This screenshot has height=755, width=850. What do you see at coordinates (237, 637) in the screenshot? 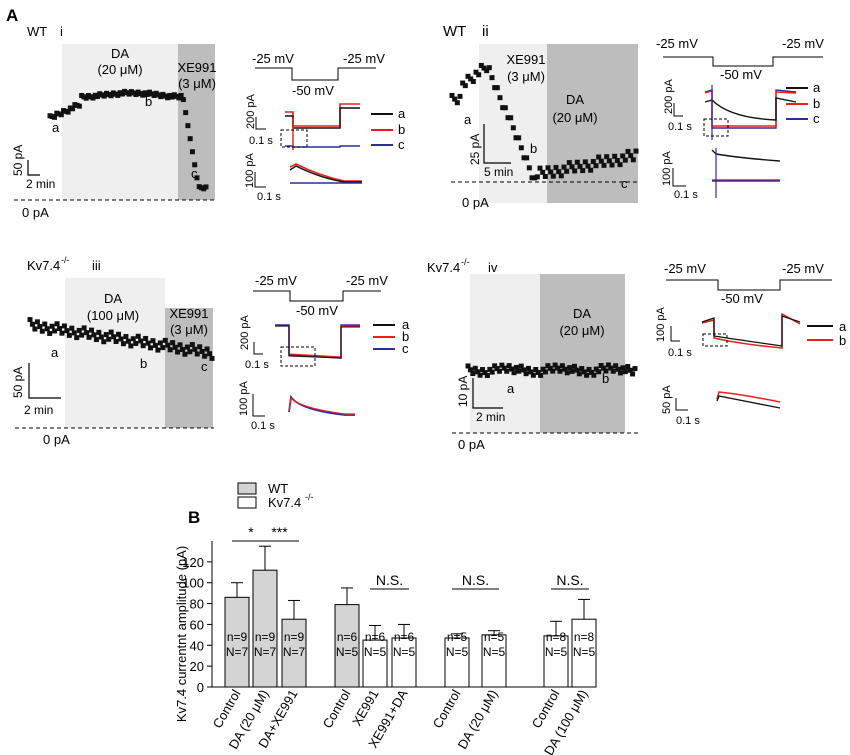
I see `bar-n-label: n=9` at bounding box center [237, 637].